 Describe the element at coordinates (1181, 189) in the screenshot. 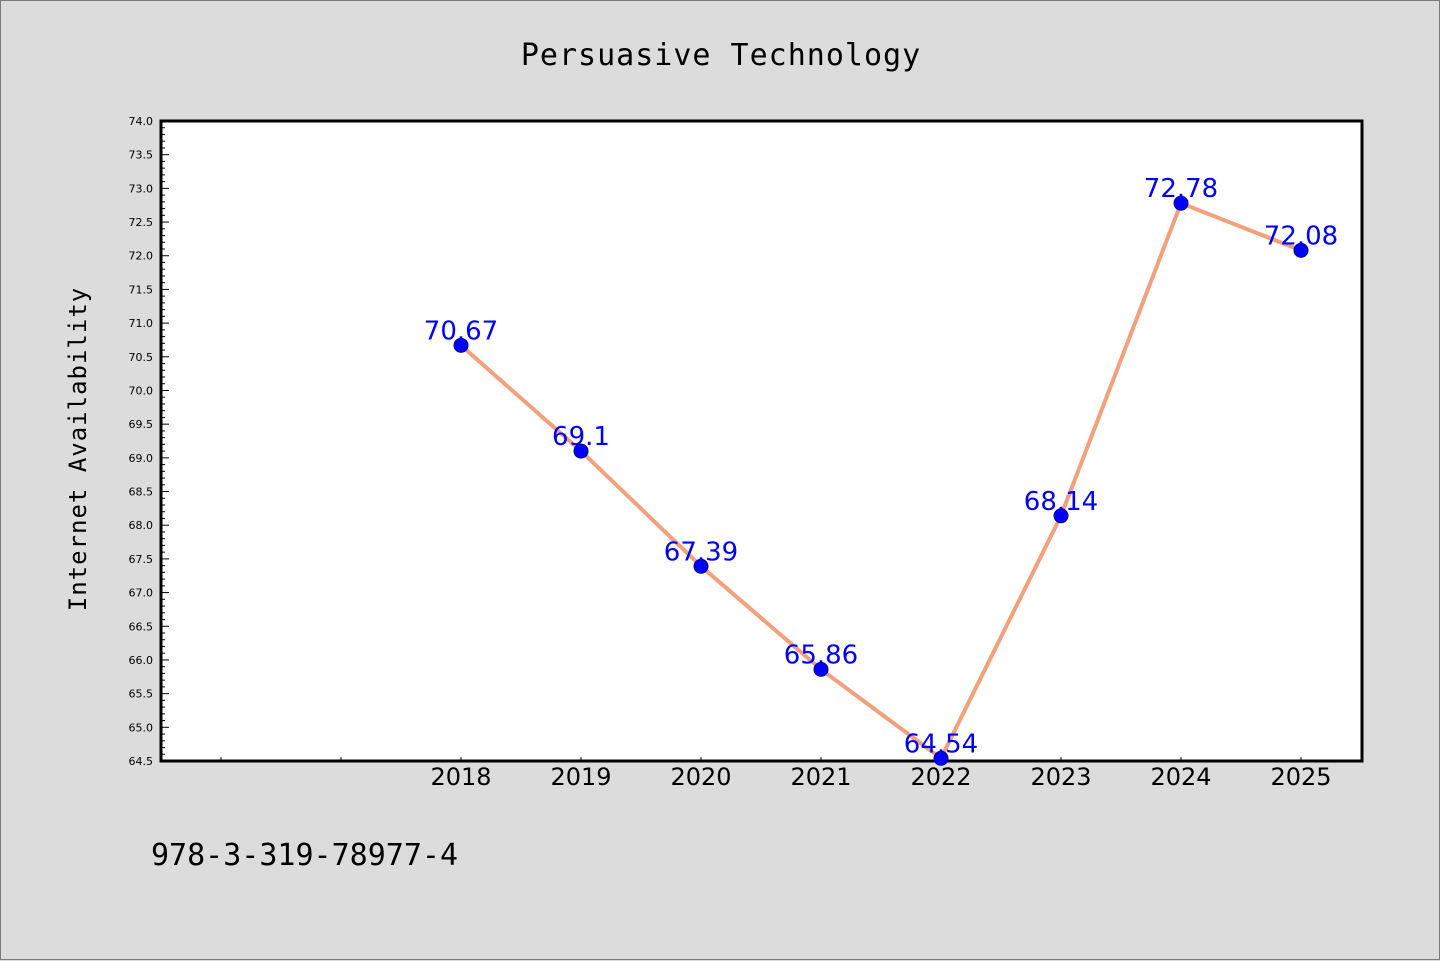

I see `data-label: 72.78` at that location.